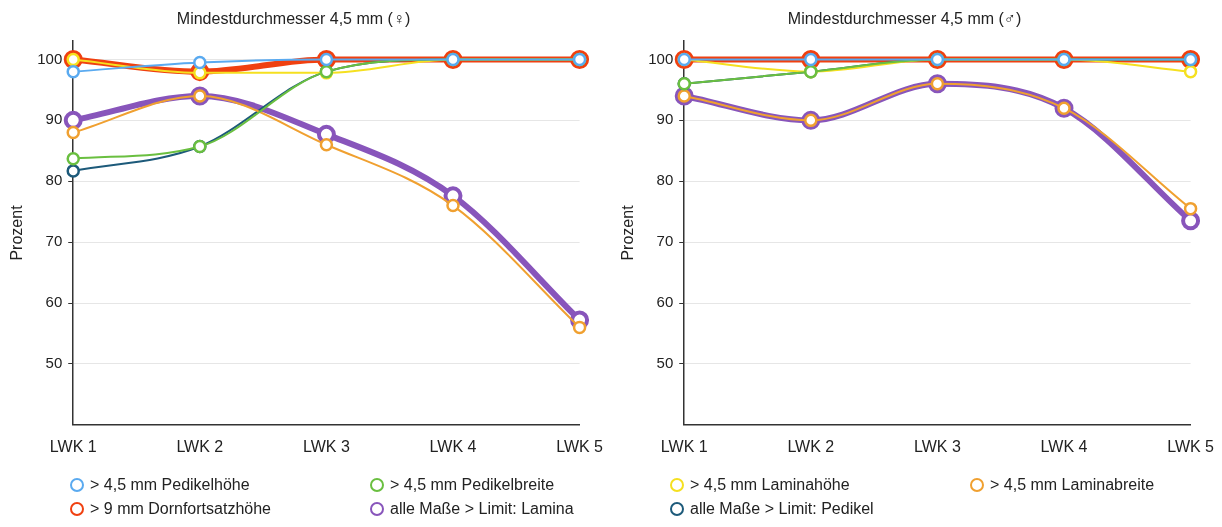 The image size is (1222, 527). Describe the element at coordinates (782, 509) in the screenshot. I see `legend-label: alle Maße > Limit: Pedikel` at that location.